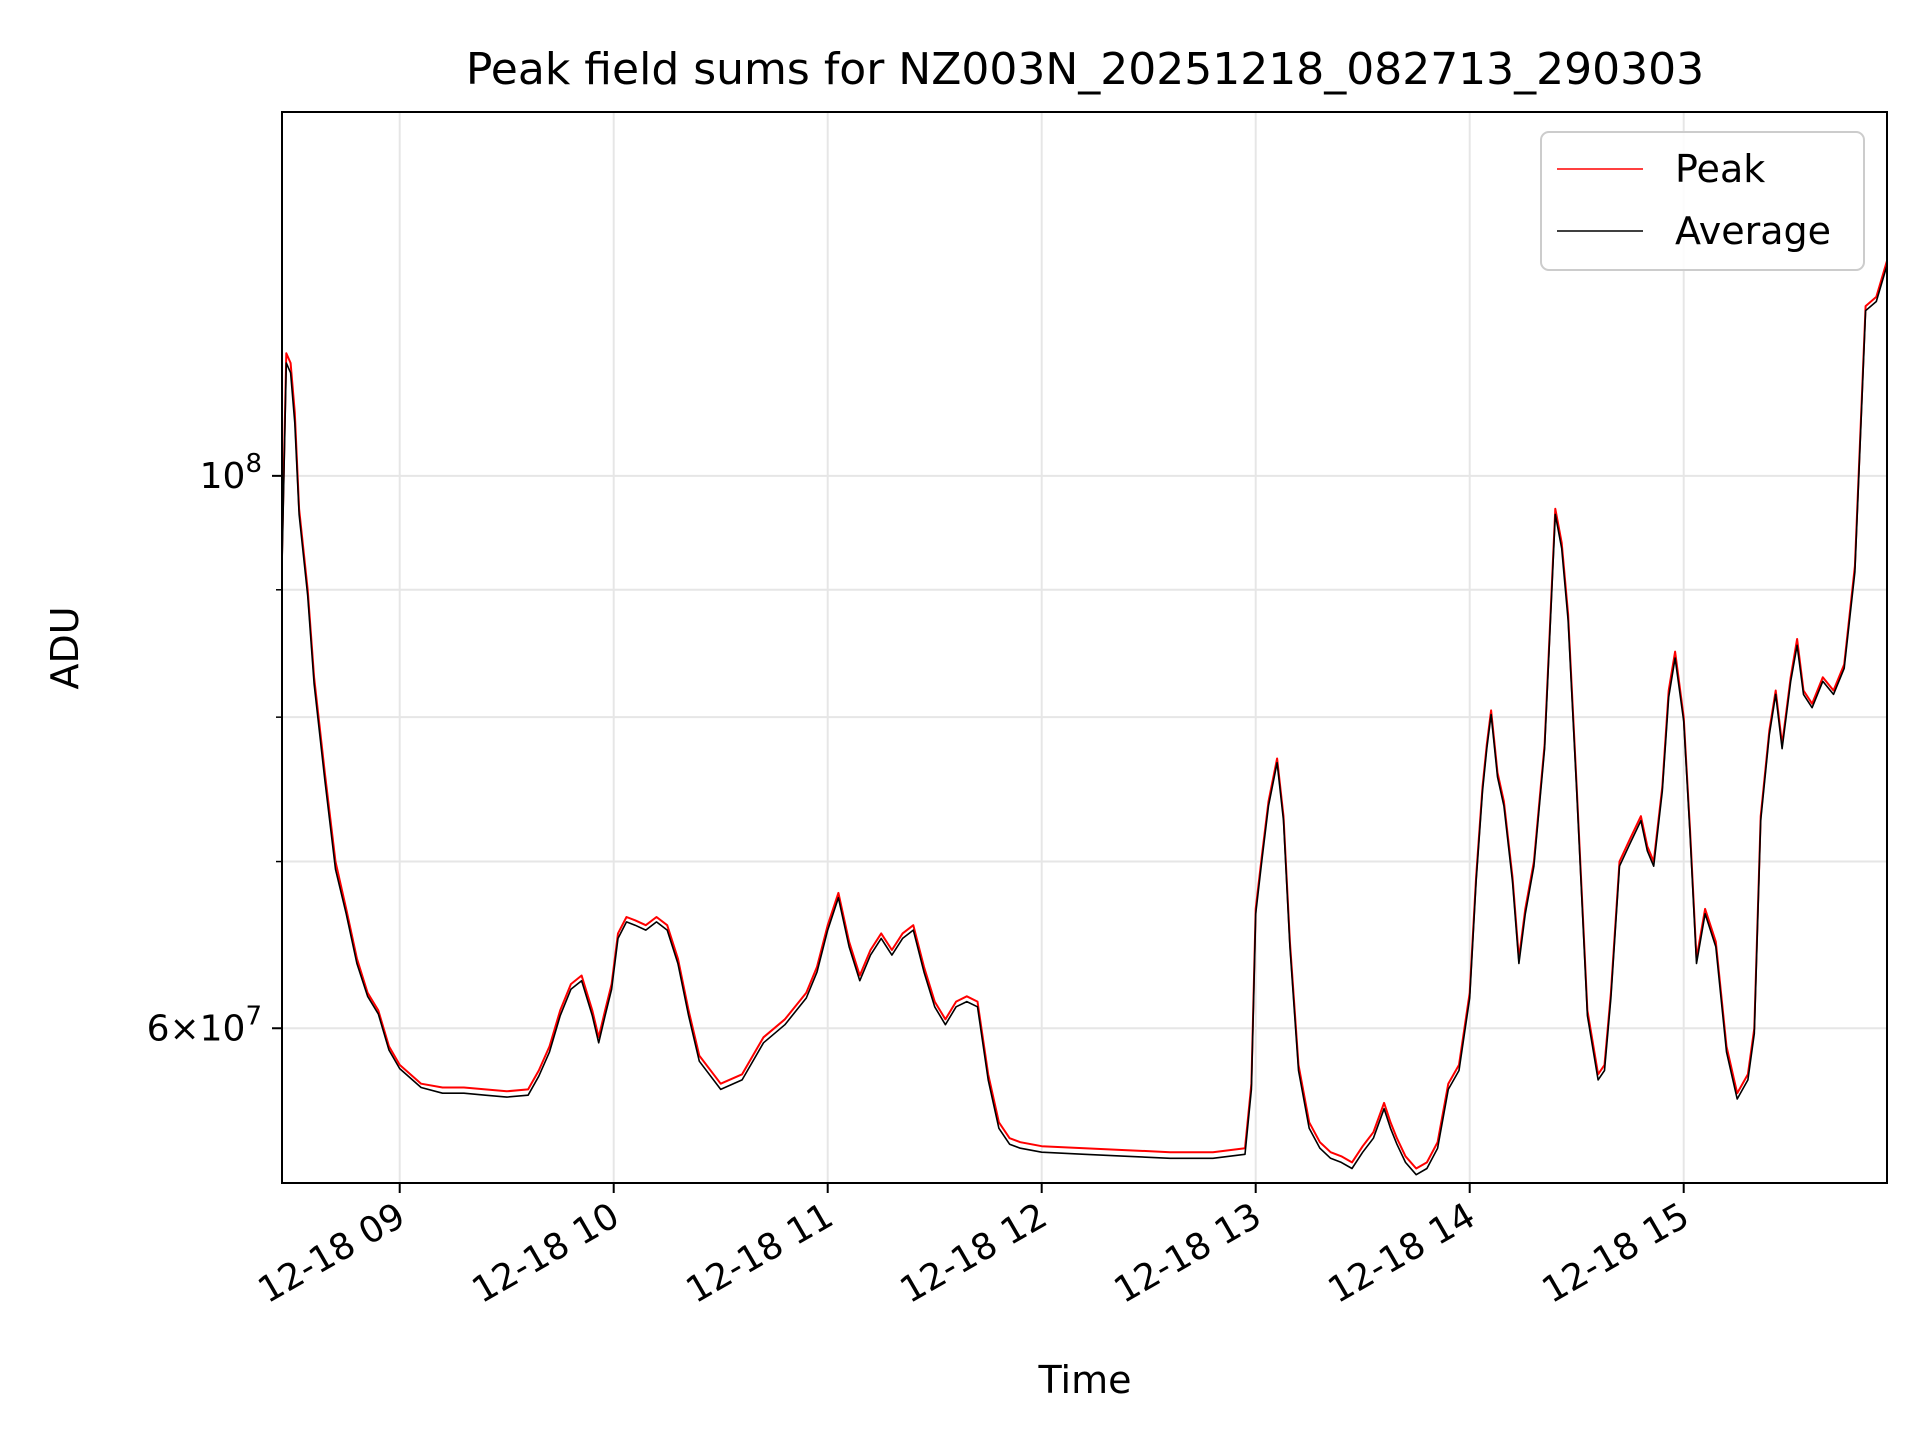 The image size is (1920, 1440). I want to click on x-axis-label: Time, so click(1085, 1380).